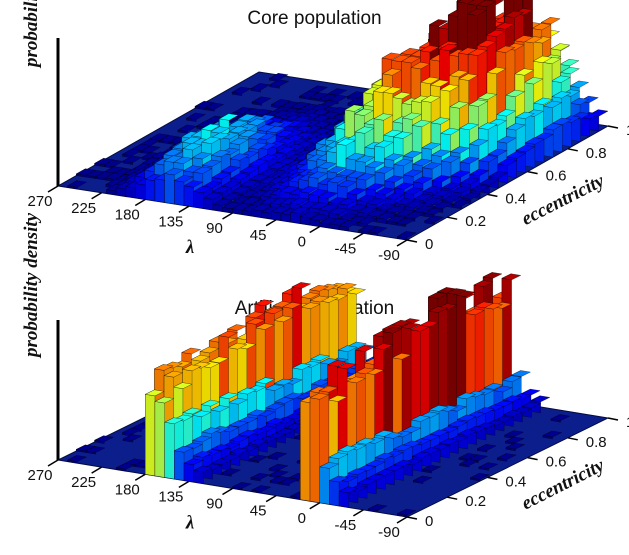  I want to click on x-tick-label: 90, so click(214, 504).